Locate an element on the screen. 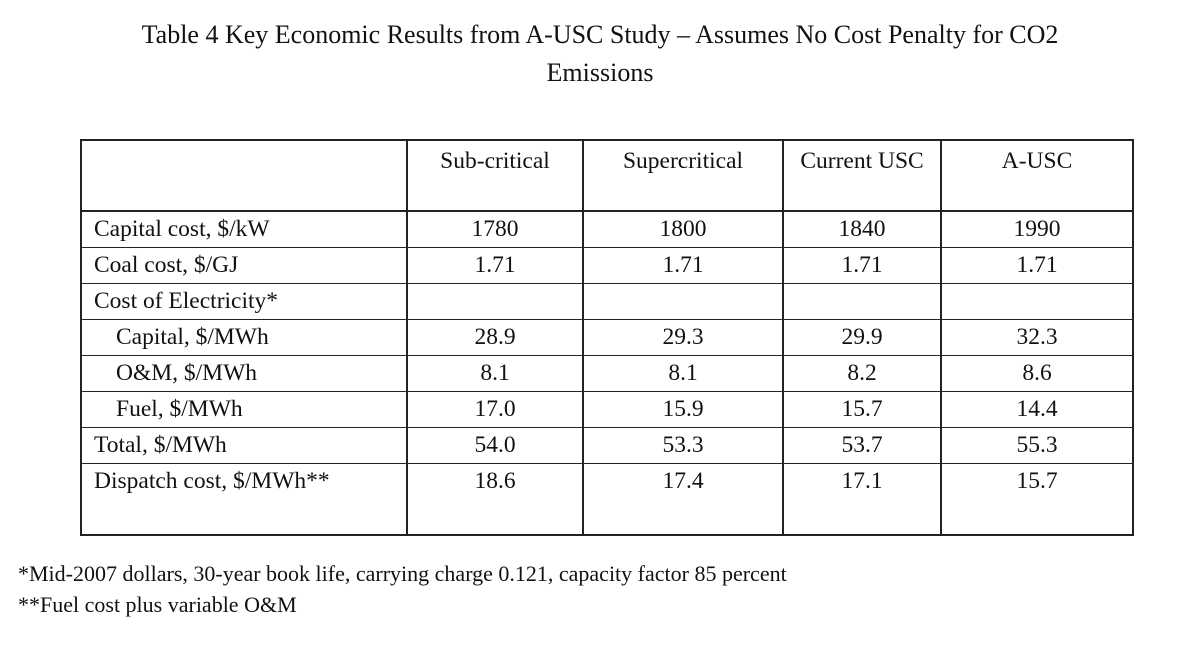  table-cell: 55.3 is located at coordinates (1037, 445).